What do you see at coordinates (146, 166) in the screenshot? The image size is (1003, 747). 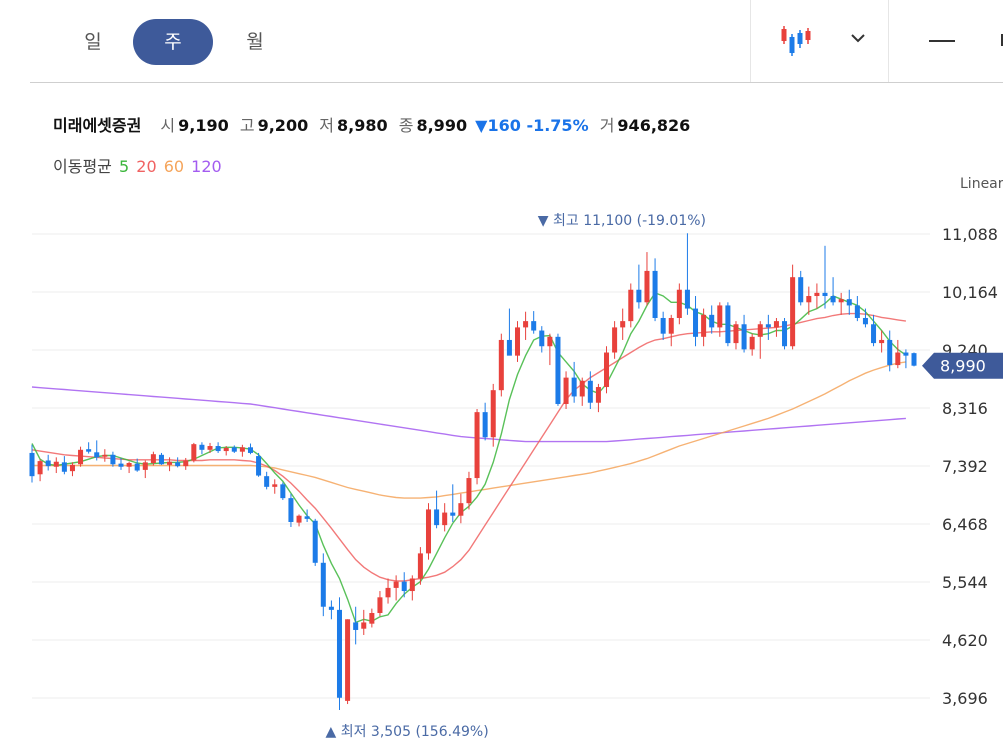 I see `ma-20-label: 20` at bounding box center [146, 166].